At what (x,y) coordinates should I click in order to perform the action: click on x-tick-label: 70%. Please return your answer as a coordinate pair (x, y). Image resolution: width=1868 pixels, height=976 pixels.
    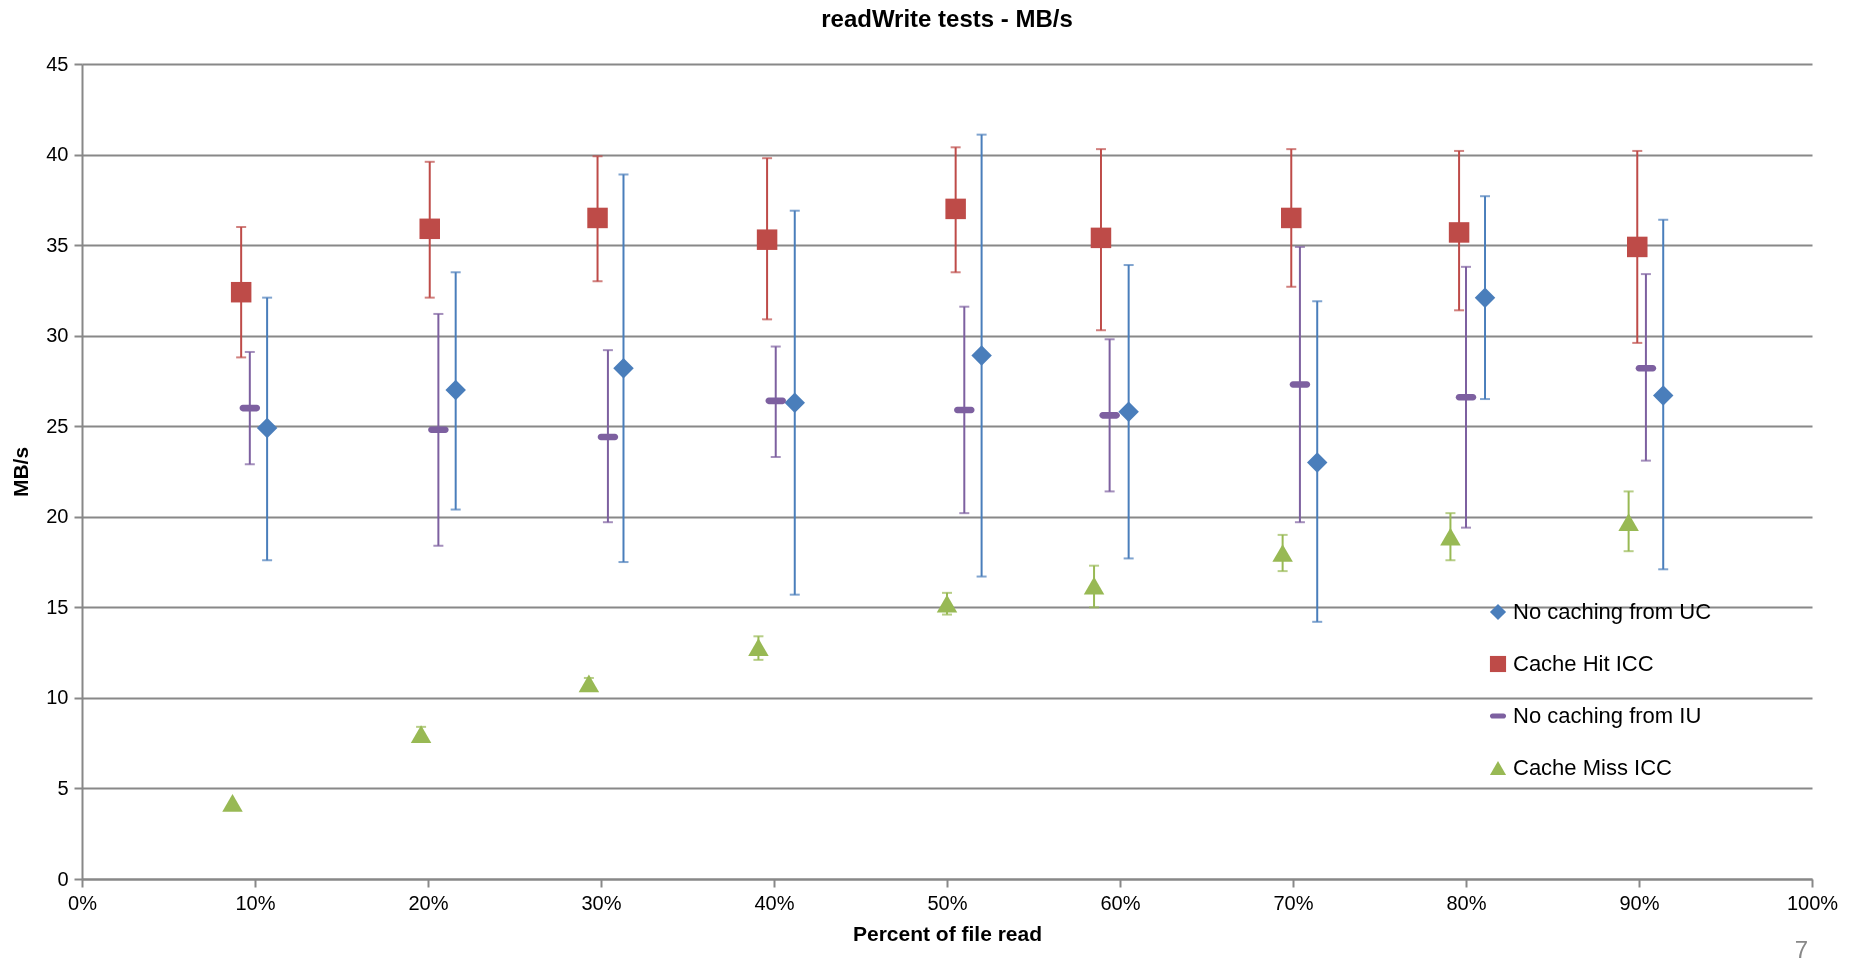
    Looking at the image, I should click on (1293, 902).